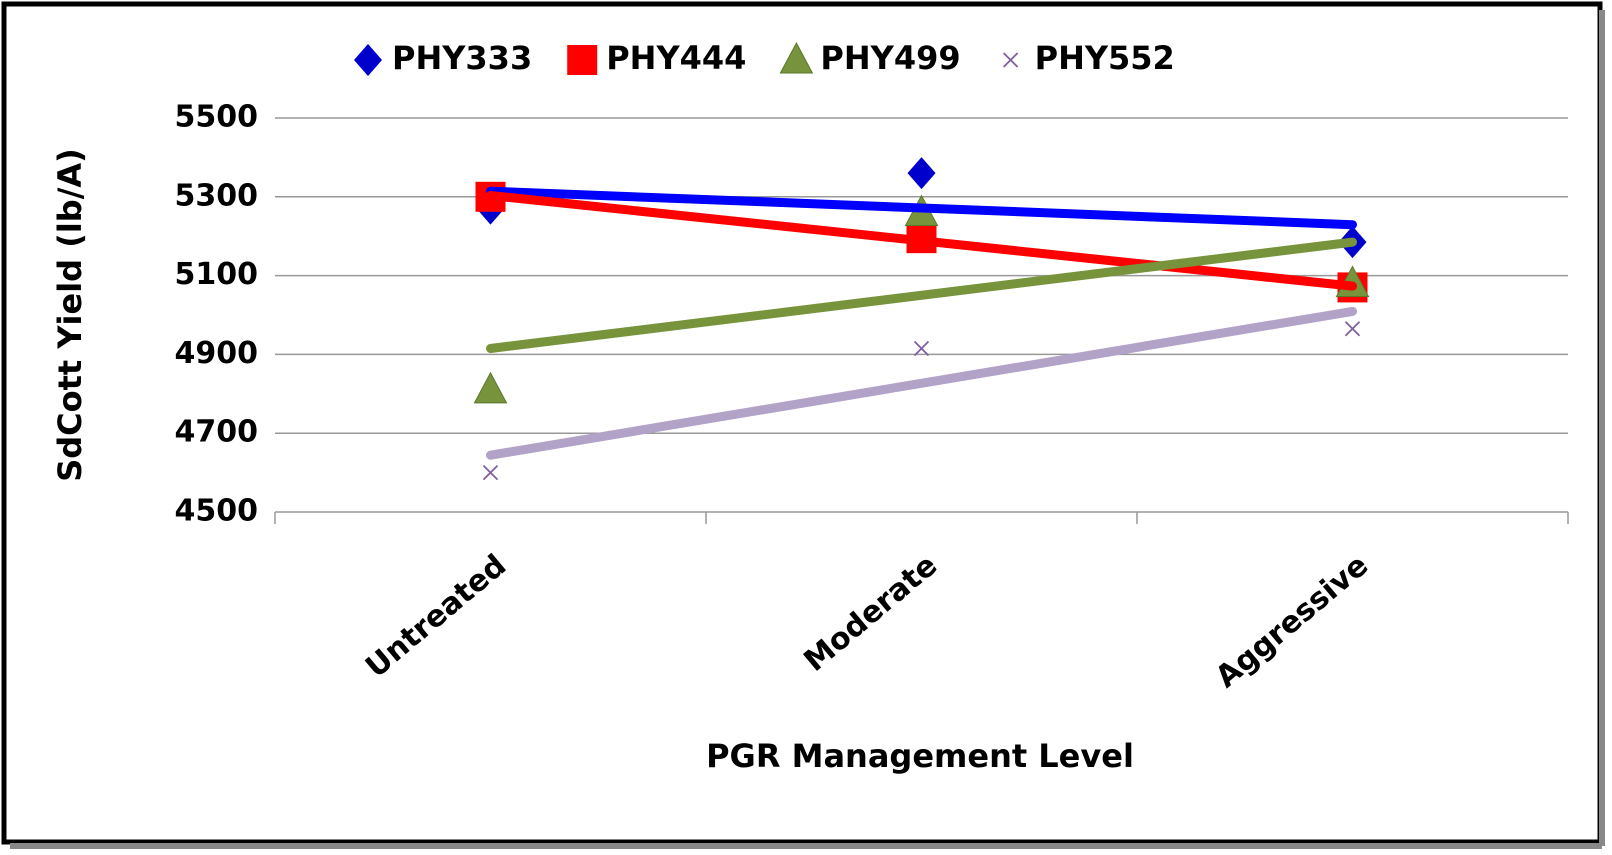 The width and height of the screenshot is (1612, 855). What do you see at coordinates (462, 58) in the screenshot?
I see `legend-label: PHY333` at bounding box center [462, 58].